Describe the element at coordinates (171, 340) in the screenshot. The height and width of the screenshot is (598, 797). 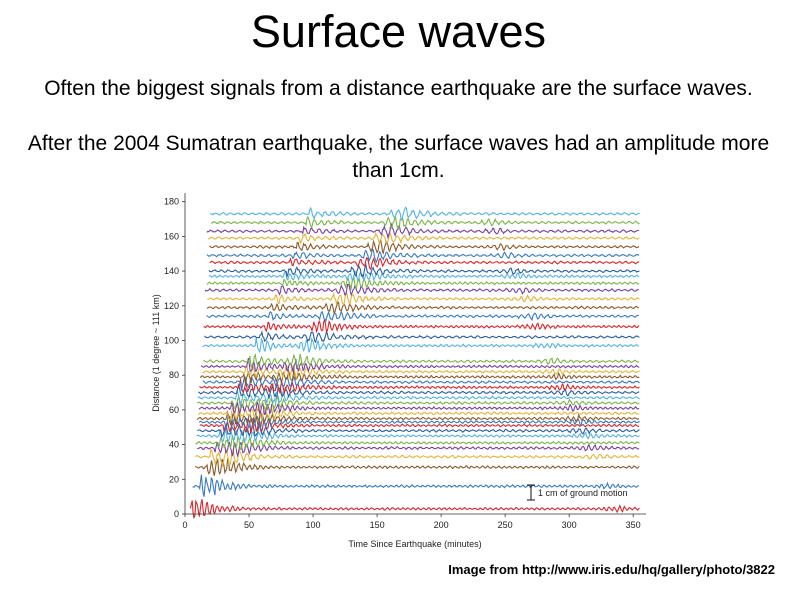
I see `y-tick-label: 100` at that location.